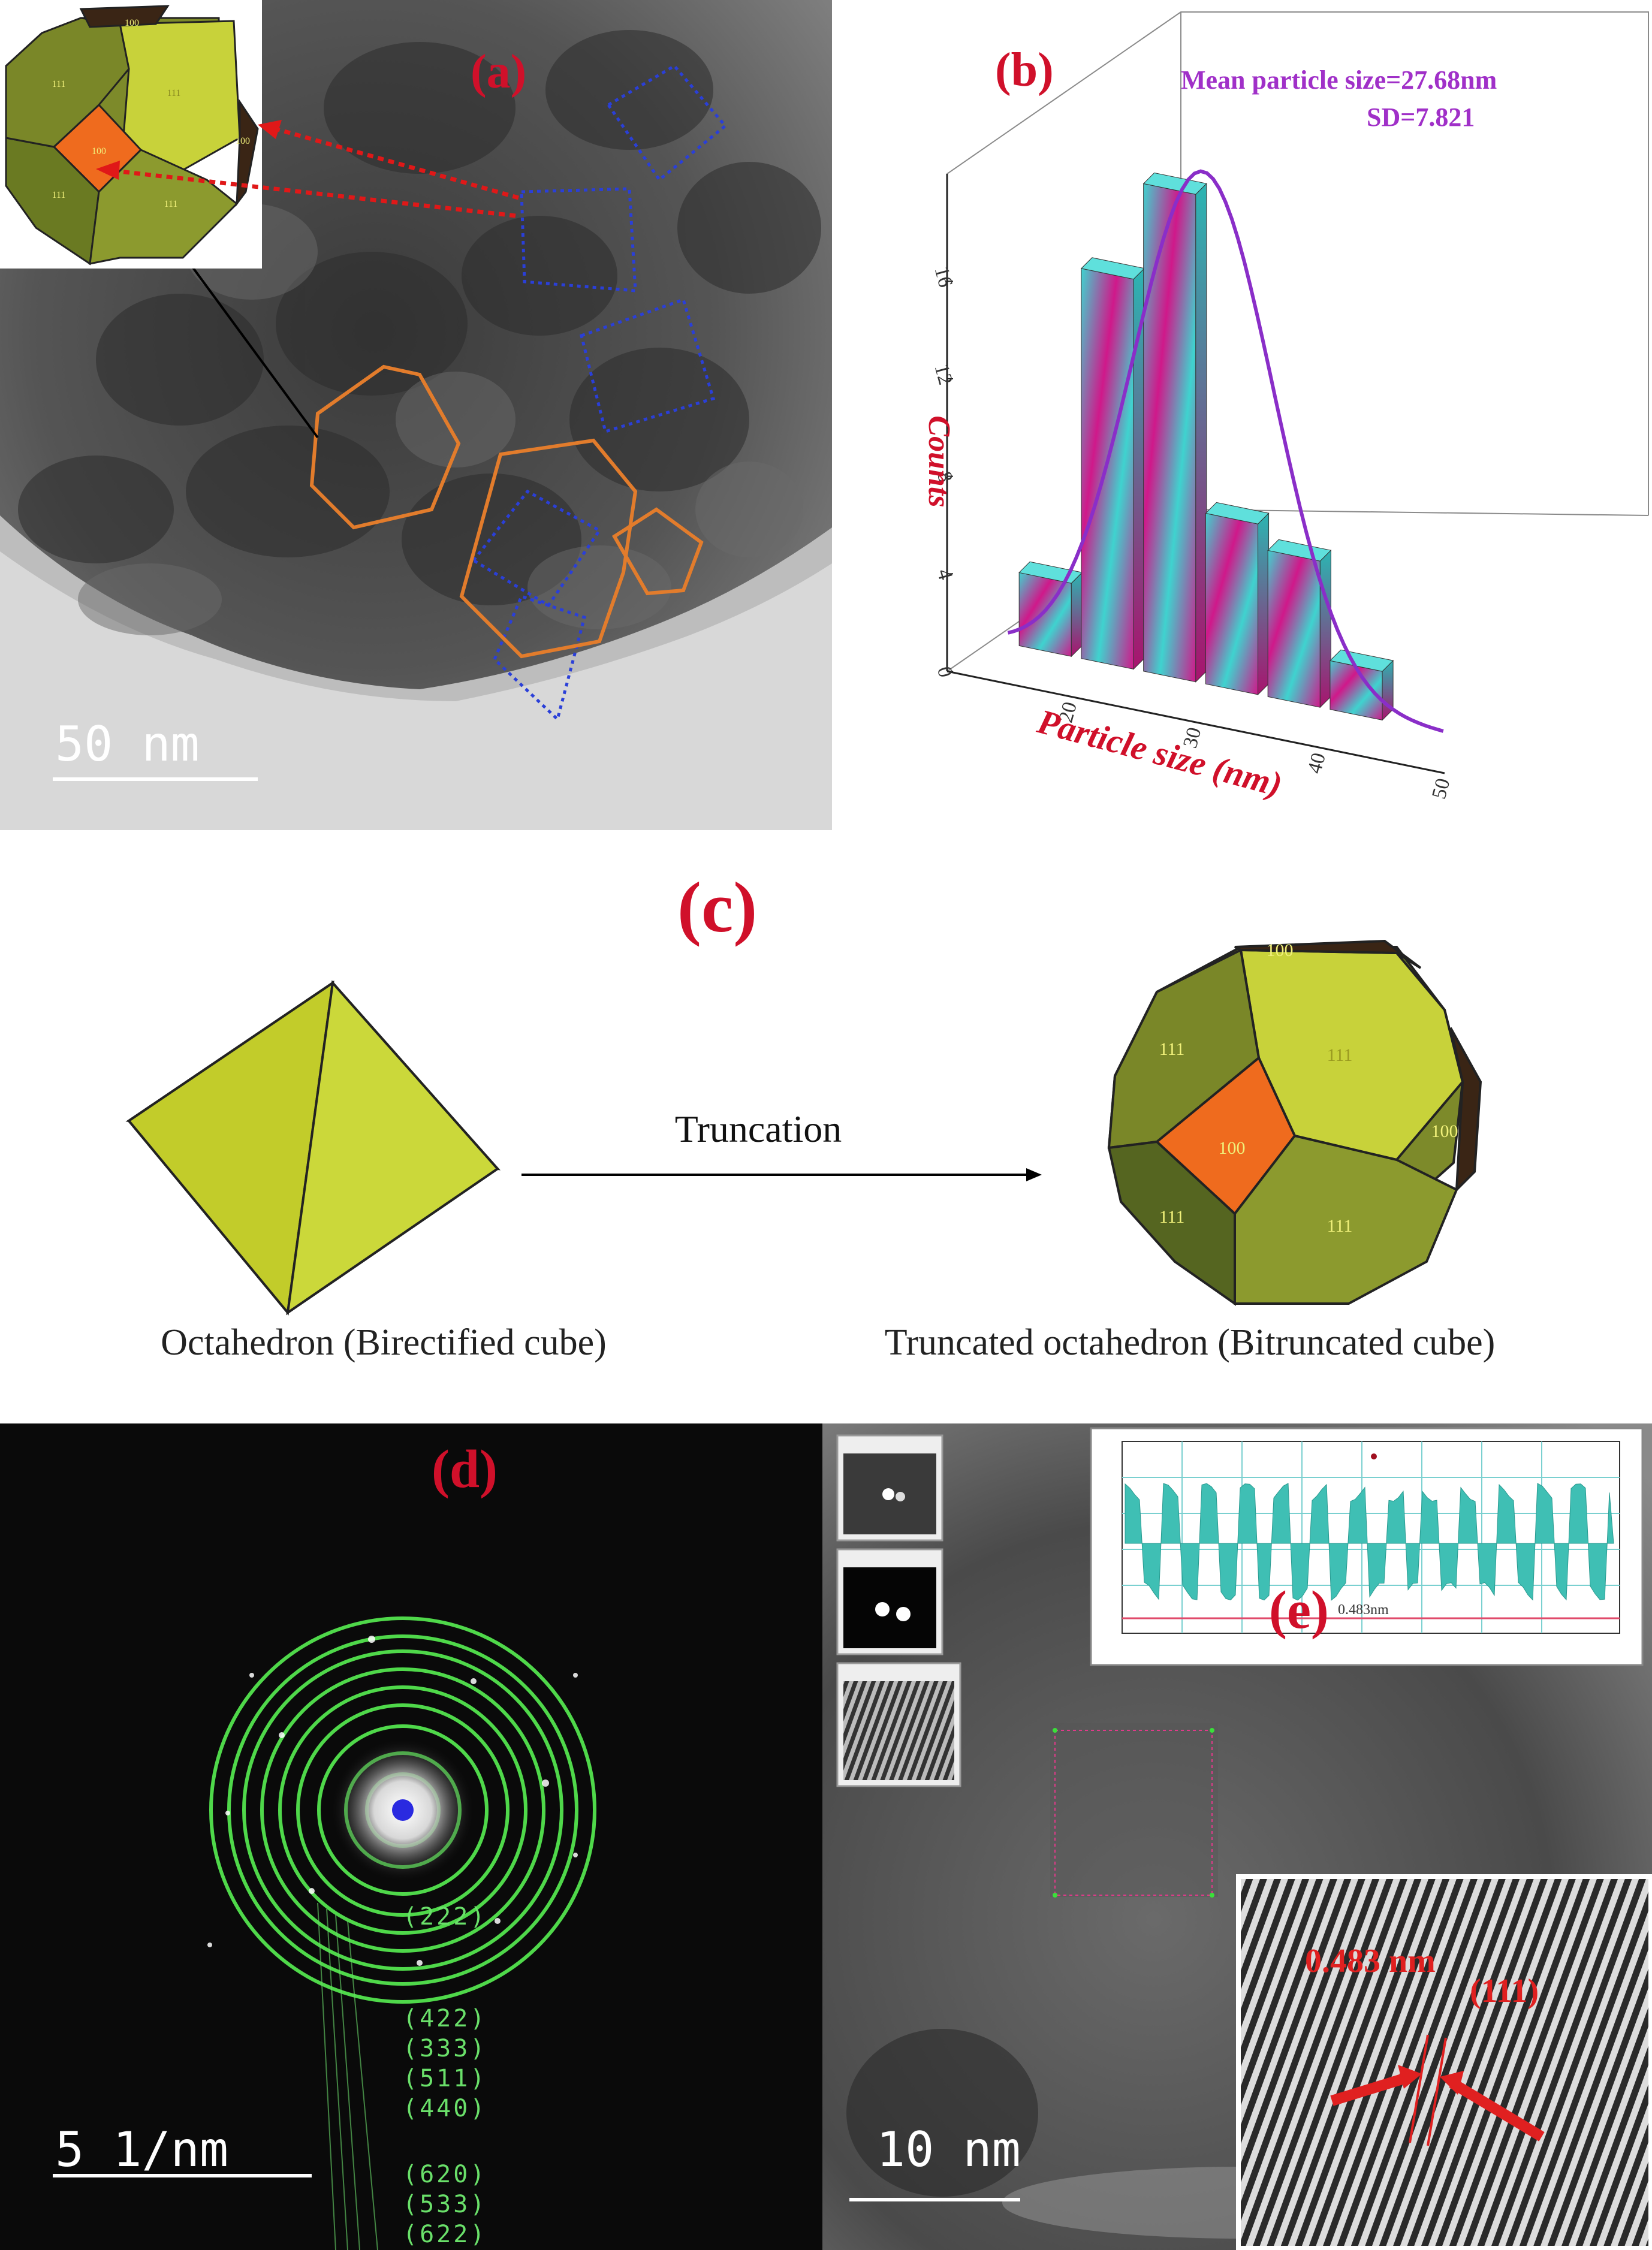  What do you see at coordinates (445, 2234) in the screenshot?
I see `ring-label-622: (622)` at bounding box center [445, 2234].